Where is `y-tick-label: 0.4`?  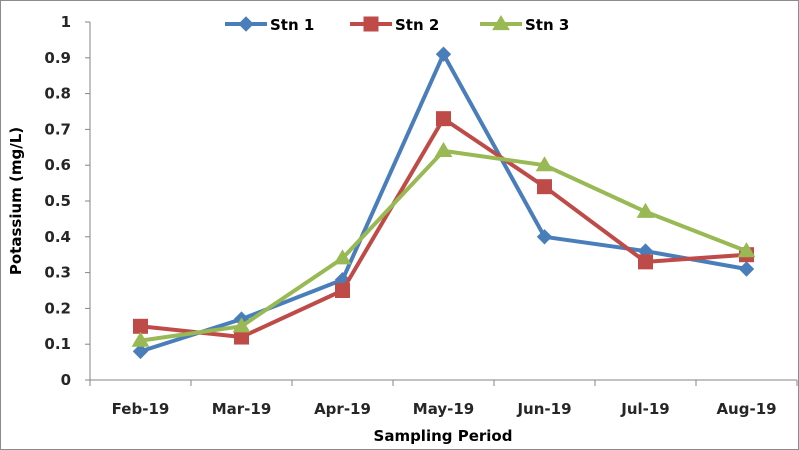
y-tick-label: 0.4 is located at coordinates (57, 237).